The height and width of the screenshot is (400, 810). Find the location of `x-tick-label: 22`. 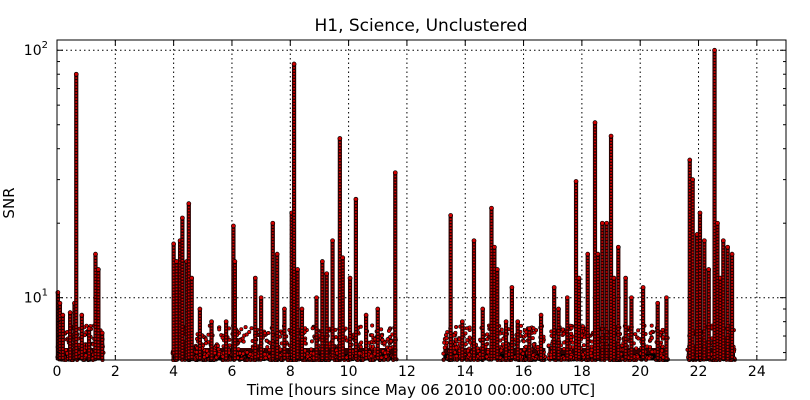

x-tick-label: 22 is located at coordinates (699, 372).